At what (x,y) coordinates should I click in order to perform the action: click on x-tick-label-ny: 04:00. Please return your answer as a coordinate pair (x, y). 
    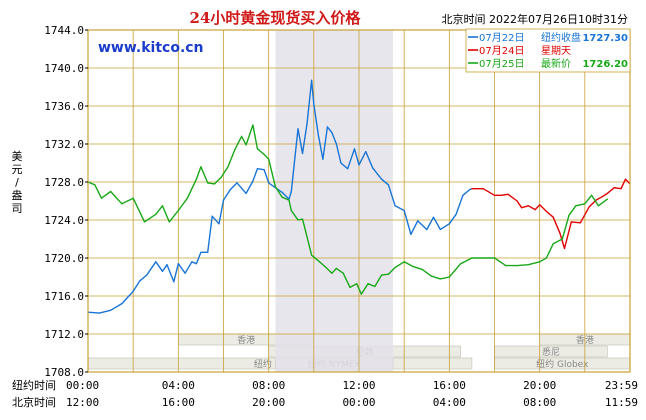
    Looking at the image, I should click on (178, 385).